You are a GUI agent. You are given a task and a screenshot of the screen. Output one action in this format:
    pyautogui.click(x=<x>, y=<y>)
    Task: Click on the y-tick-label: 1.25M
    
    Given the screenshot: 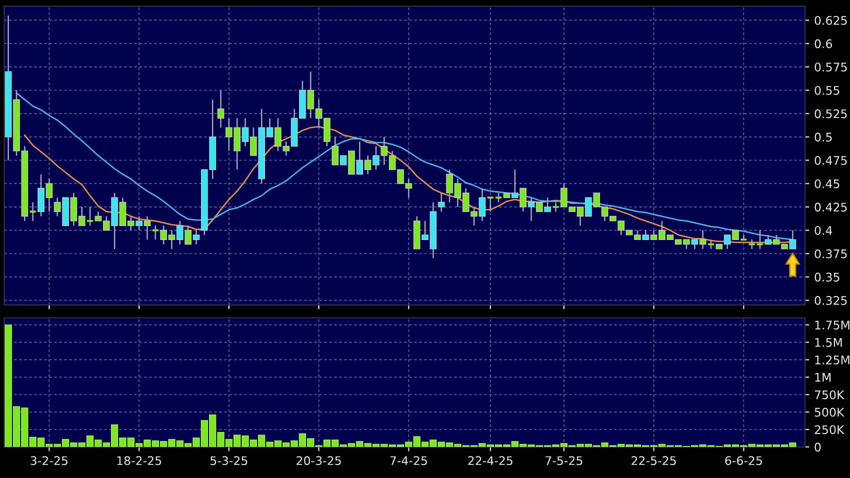 What is the action you would take?
    pyautogui.click(x=832, y=359)
    